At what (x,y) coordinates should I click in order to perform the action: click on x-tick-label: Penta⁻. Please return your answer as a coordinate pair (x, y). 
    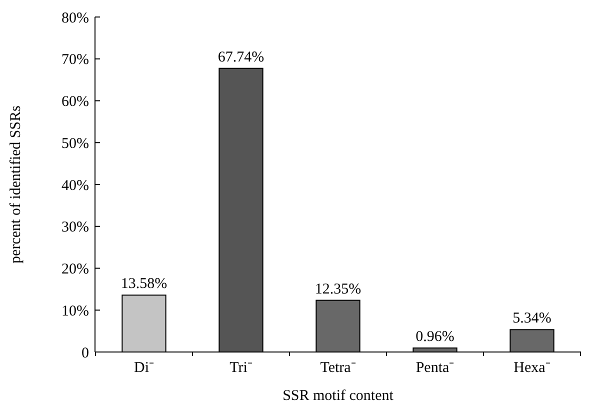
    Looking at the image, I should click on (435, 368).